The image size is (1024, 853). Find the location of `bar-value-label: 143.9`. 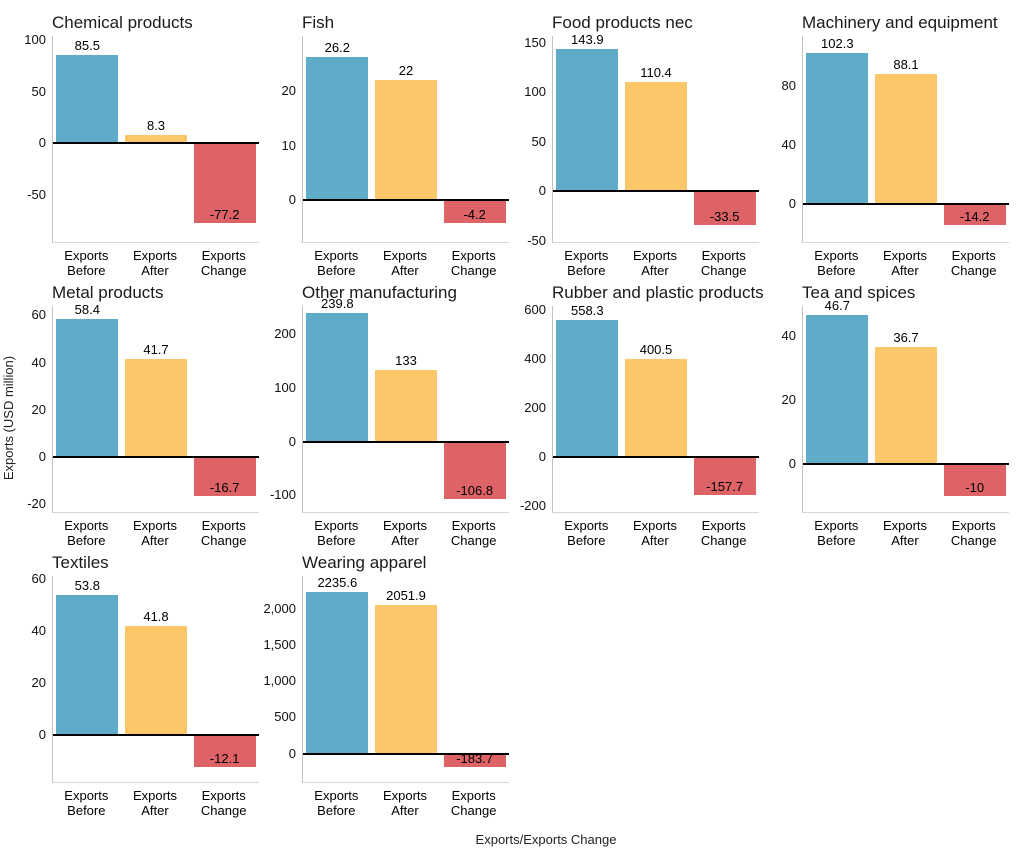

bar-value-label: 143.9 is located at coordinates (587, 39).